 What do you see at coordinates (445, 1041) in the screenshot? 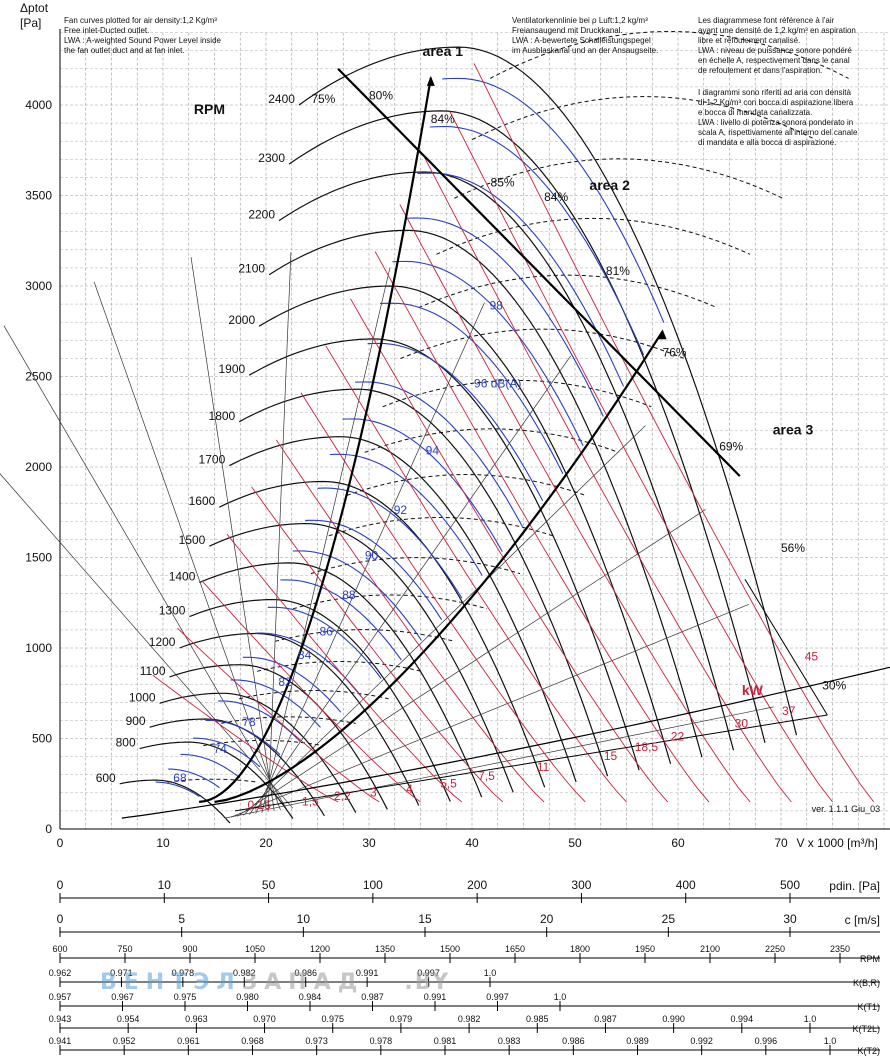
I see `scale-tick-label: 0.981` at bounding box center [445, 1041].